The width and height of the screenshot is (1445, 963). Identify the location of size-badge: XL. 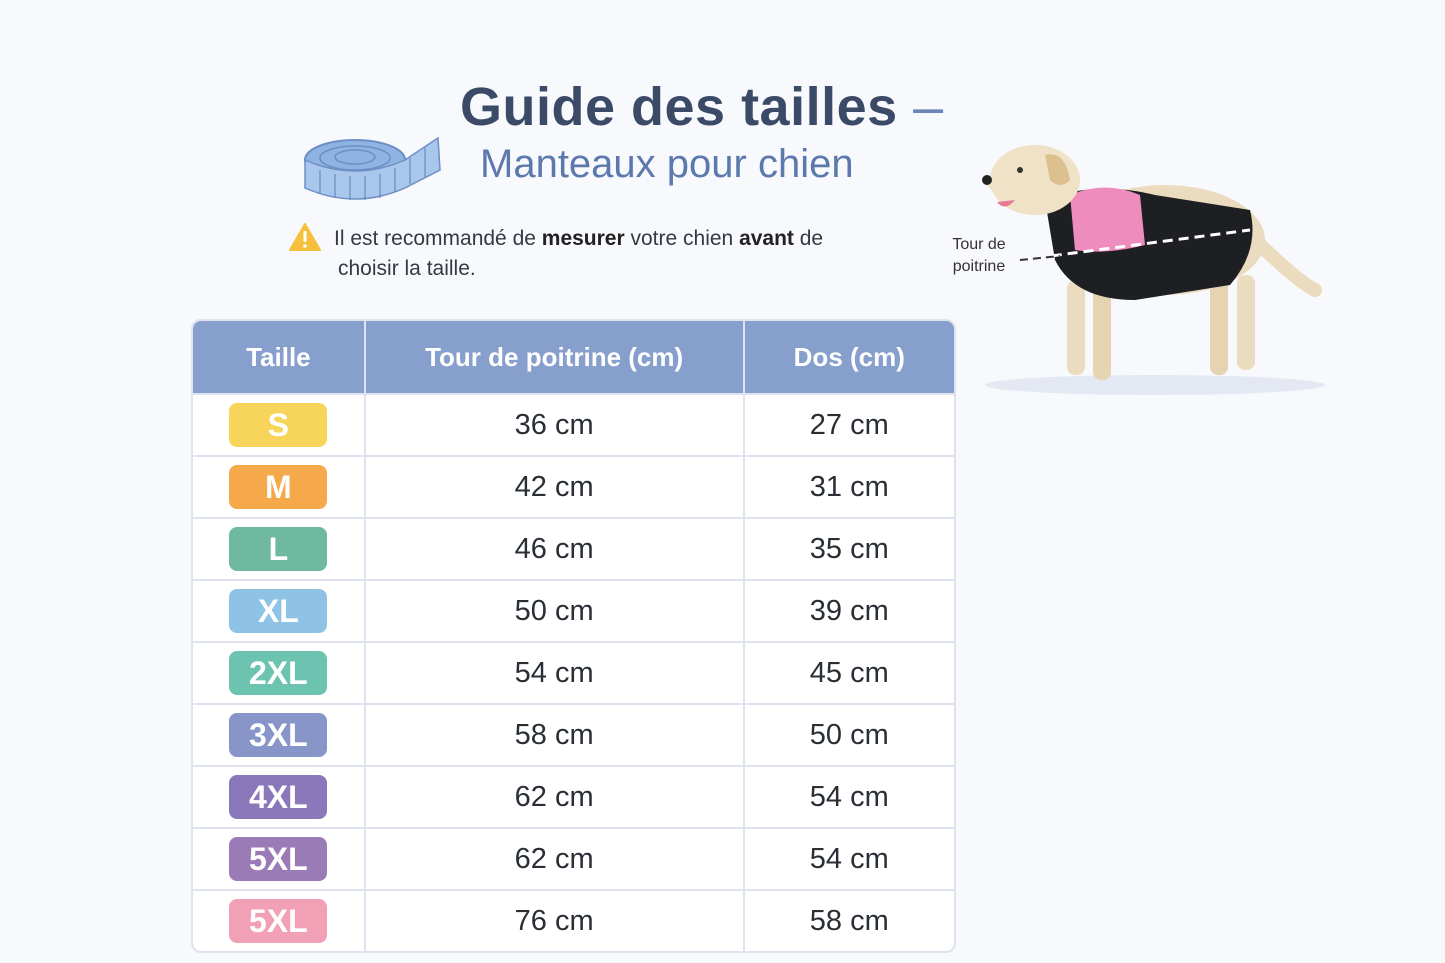
(278, 611).